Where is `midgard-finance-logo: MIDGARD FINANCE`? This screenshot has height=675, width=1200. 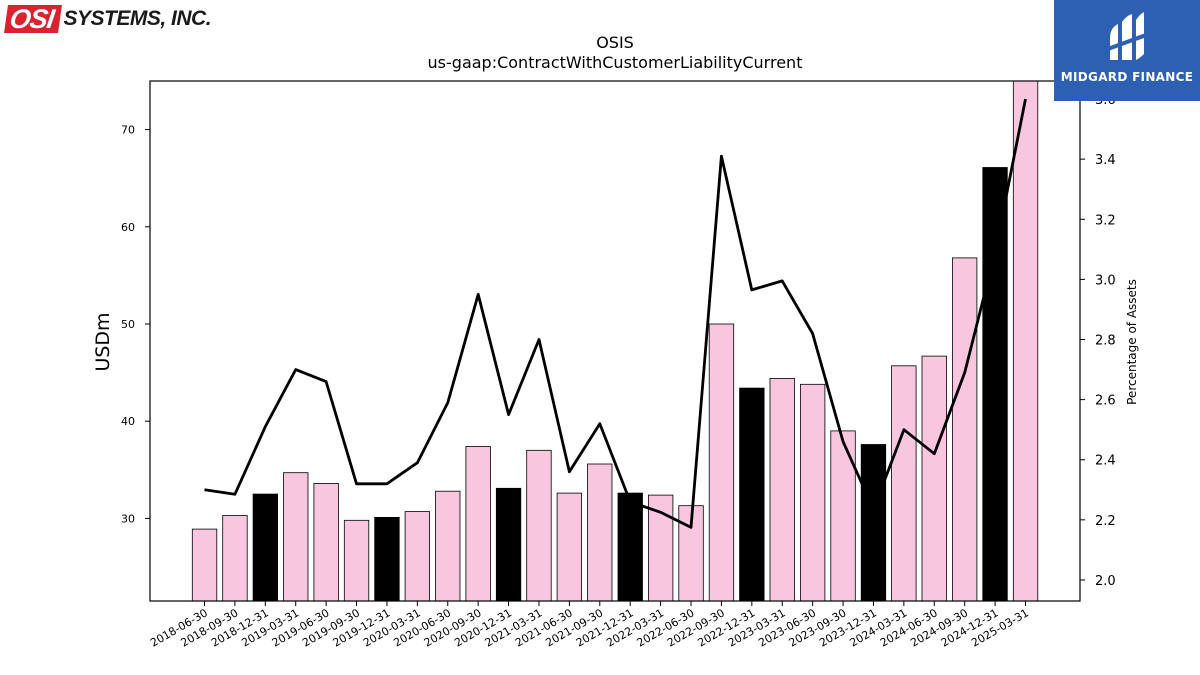
midgard-finance-logo: MIDGARD FINANCE is located at coordinates (1127, 50).